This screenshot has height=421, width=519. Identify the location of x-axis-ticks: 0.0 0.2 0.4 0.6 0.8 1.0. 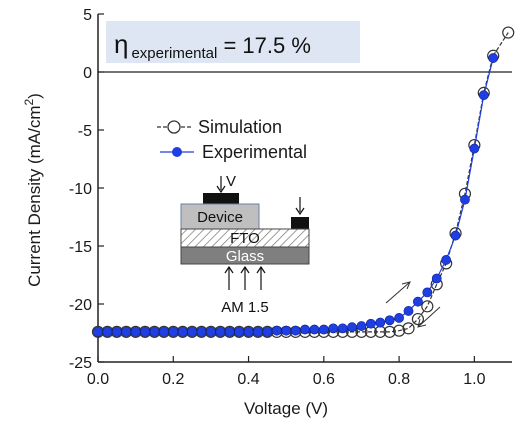
(286, 372).